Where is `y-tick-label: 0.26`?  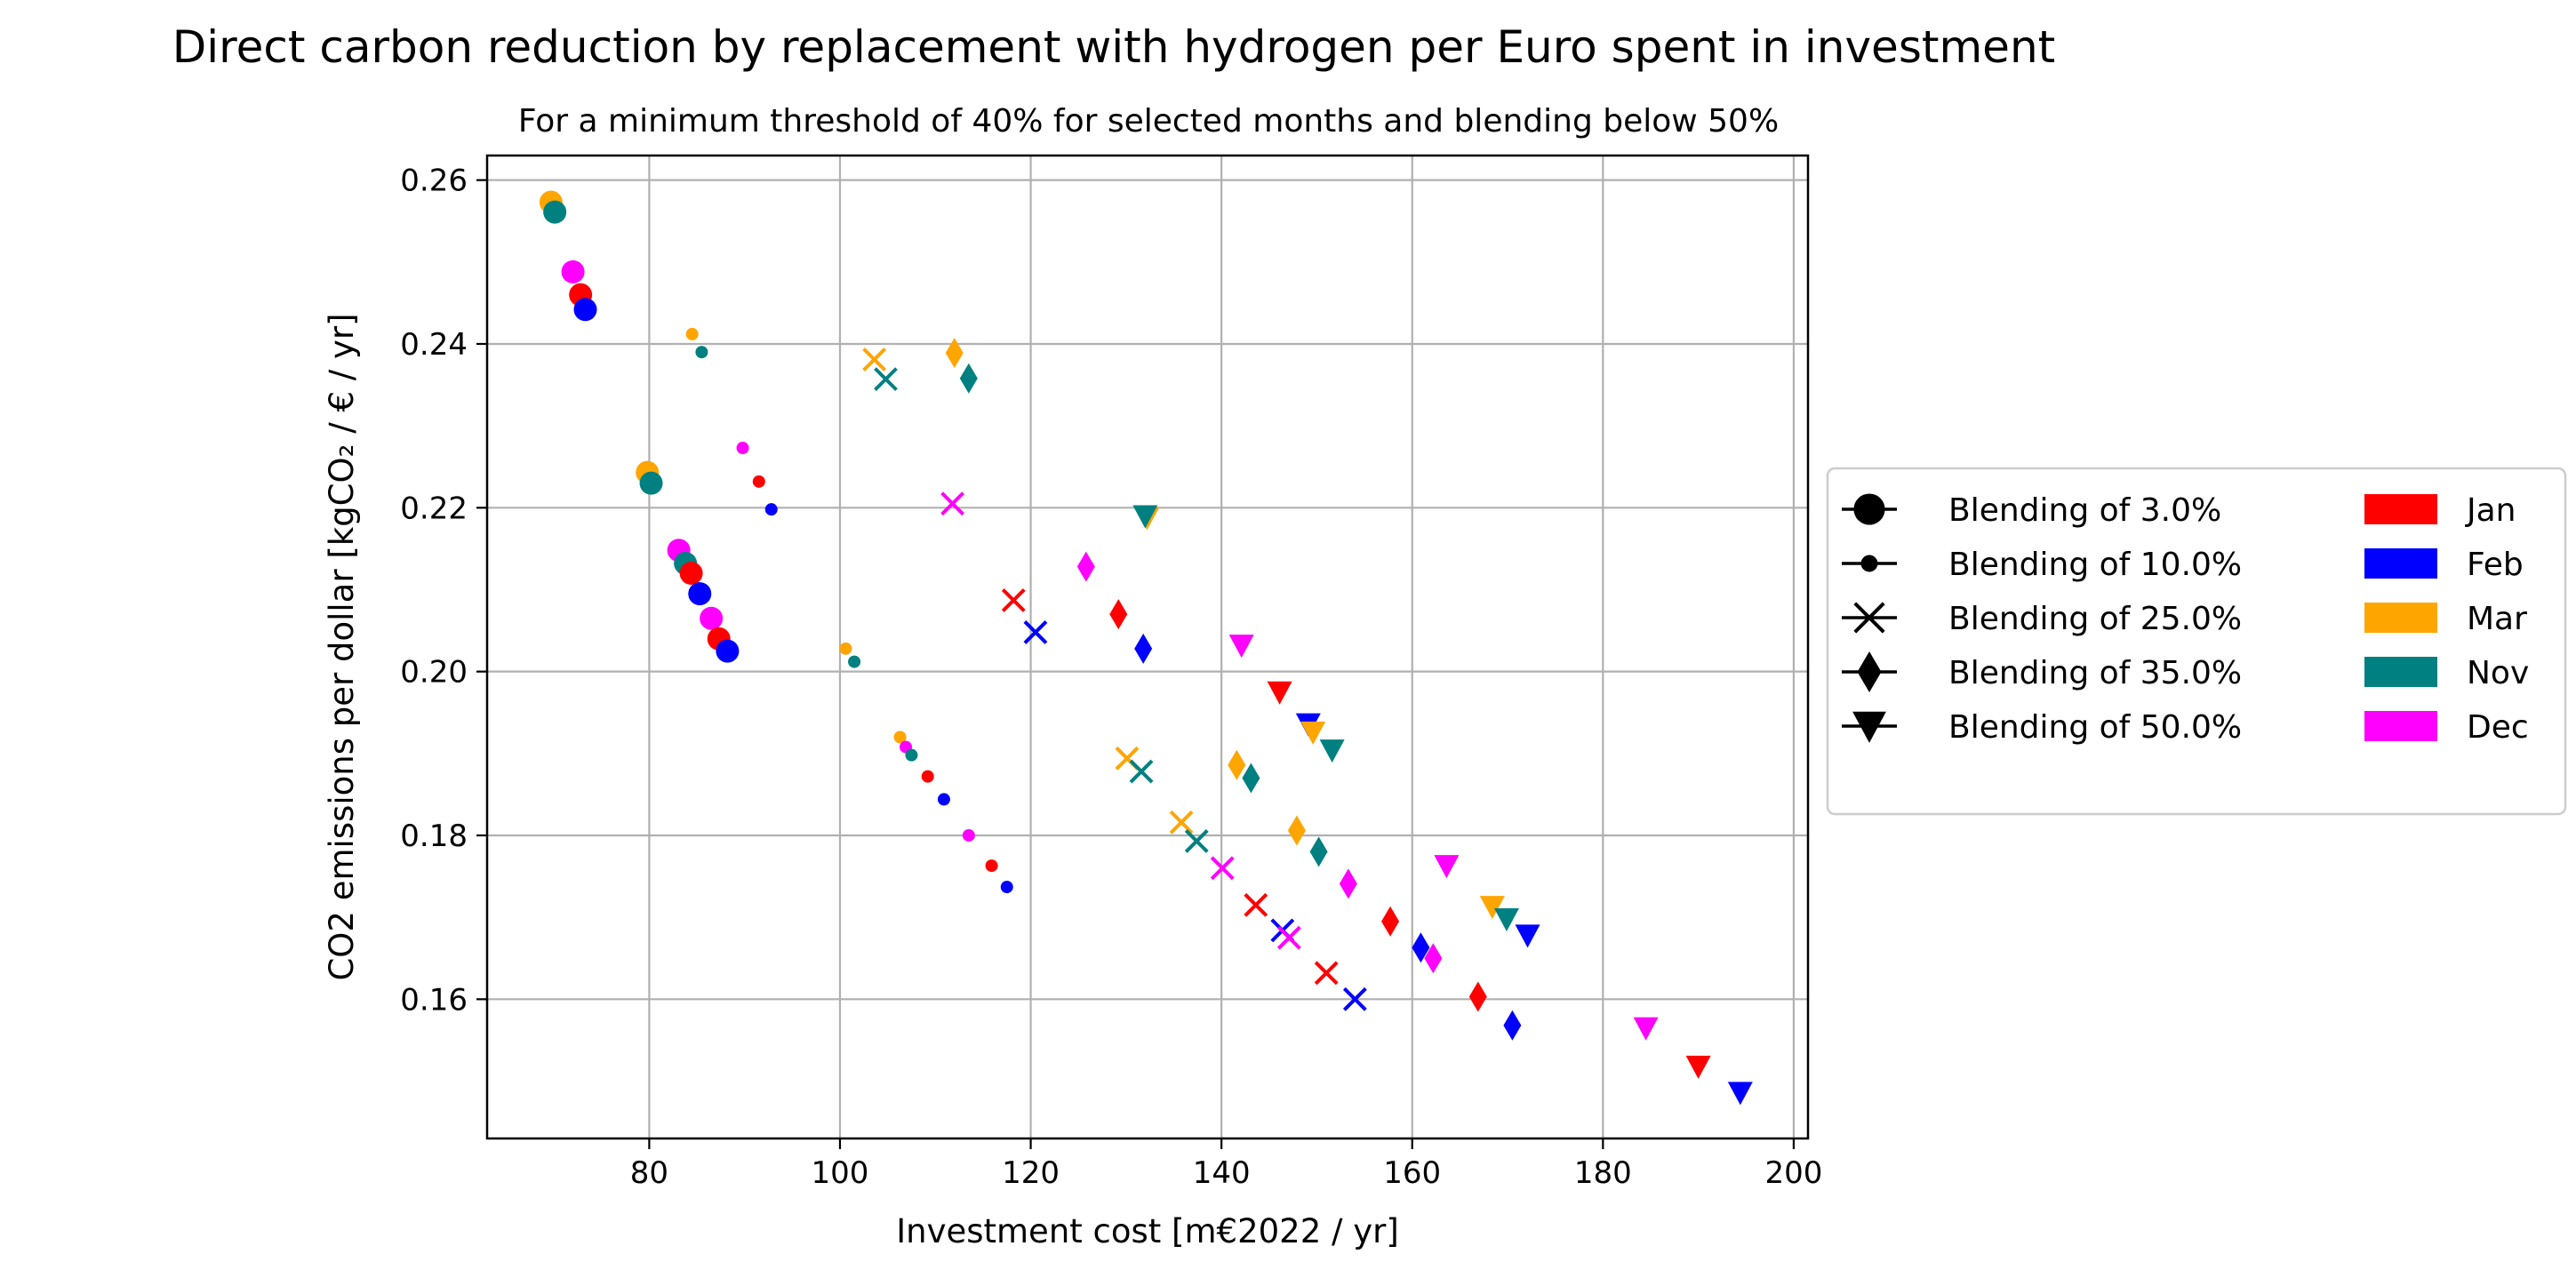
y-tick-label: 0.26 is located at coordinates (434, 181).